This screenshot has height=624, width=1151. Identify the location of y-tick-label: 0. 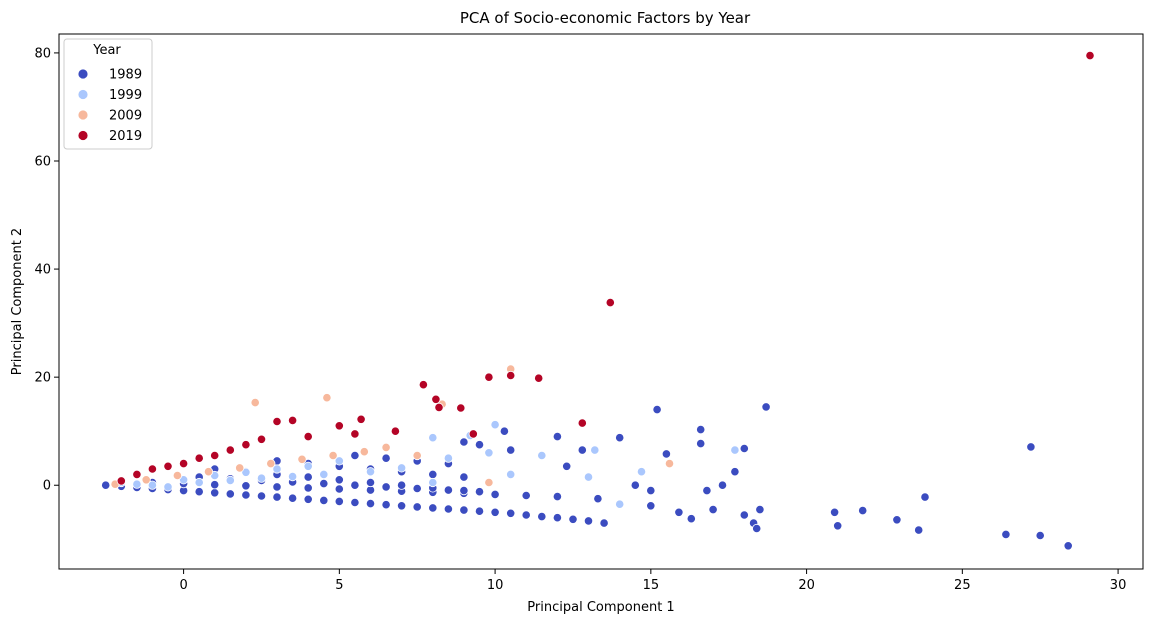
(47, 486).